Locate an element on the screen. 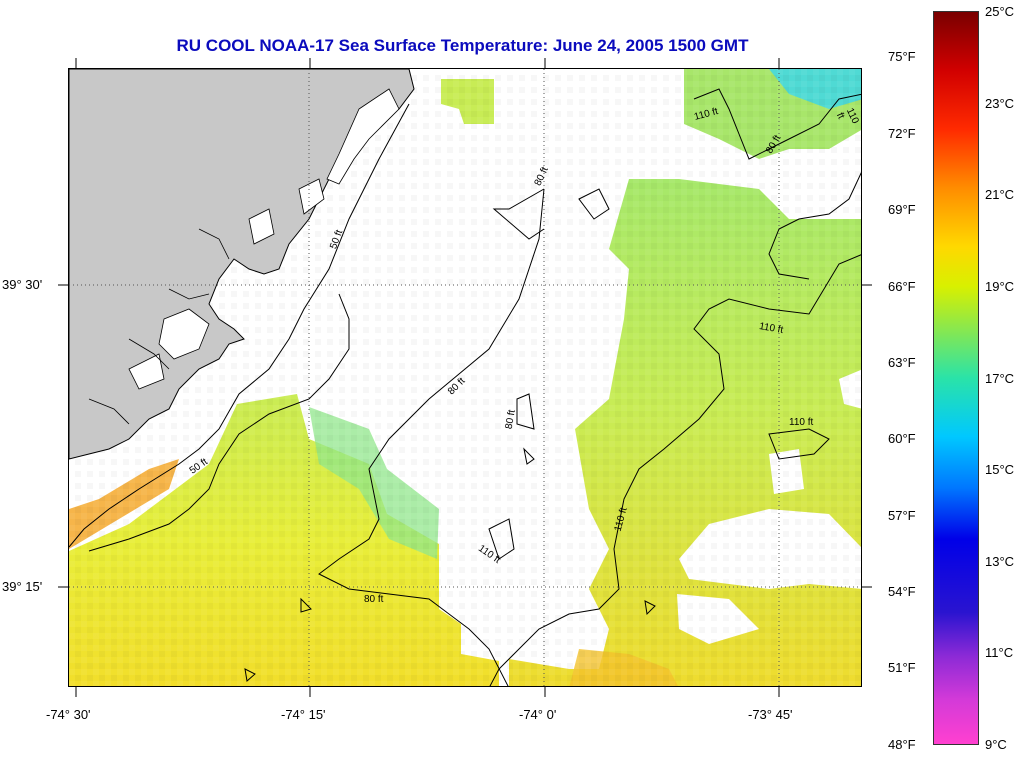 This screenshot has height=761, width=1024. longitude-label: -74° 0' is located at coordinates (538, 714).